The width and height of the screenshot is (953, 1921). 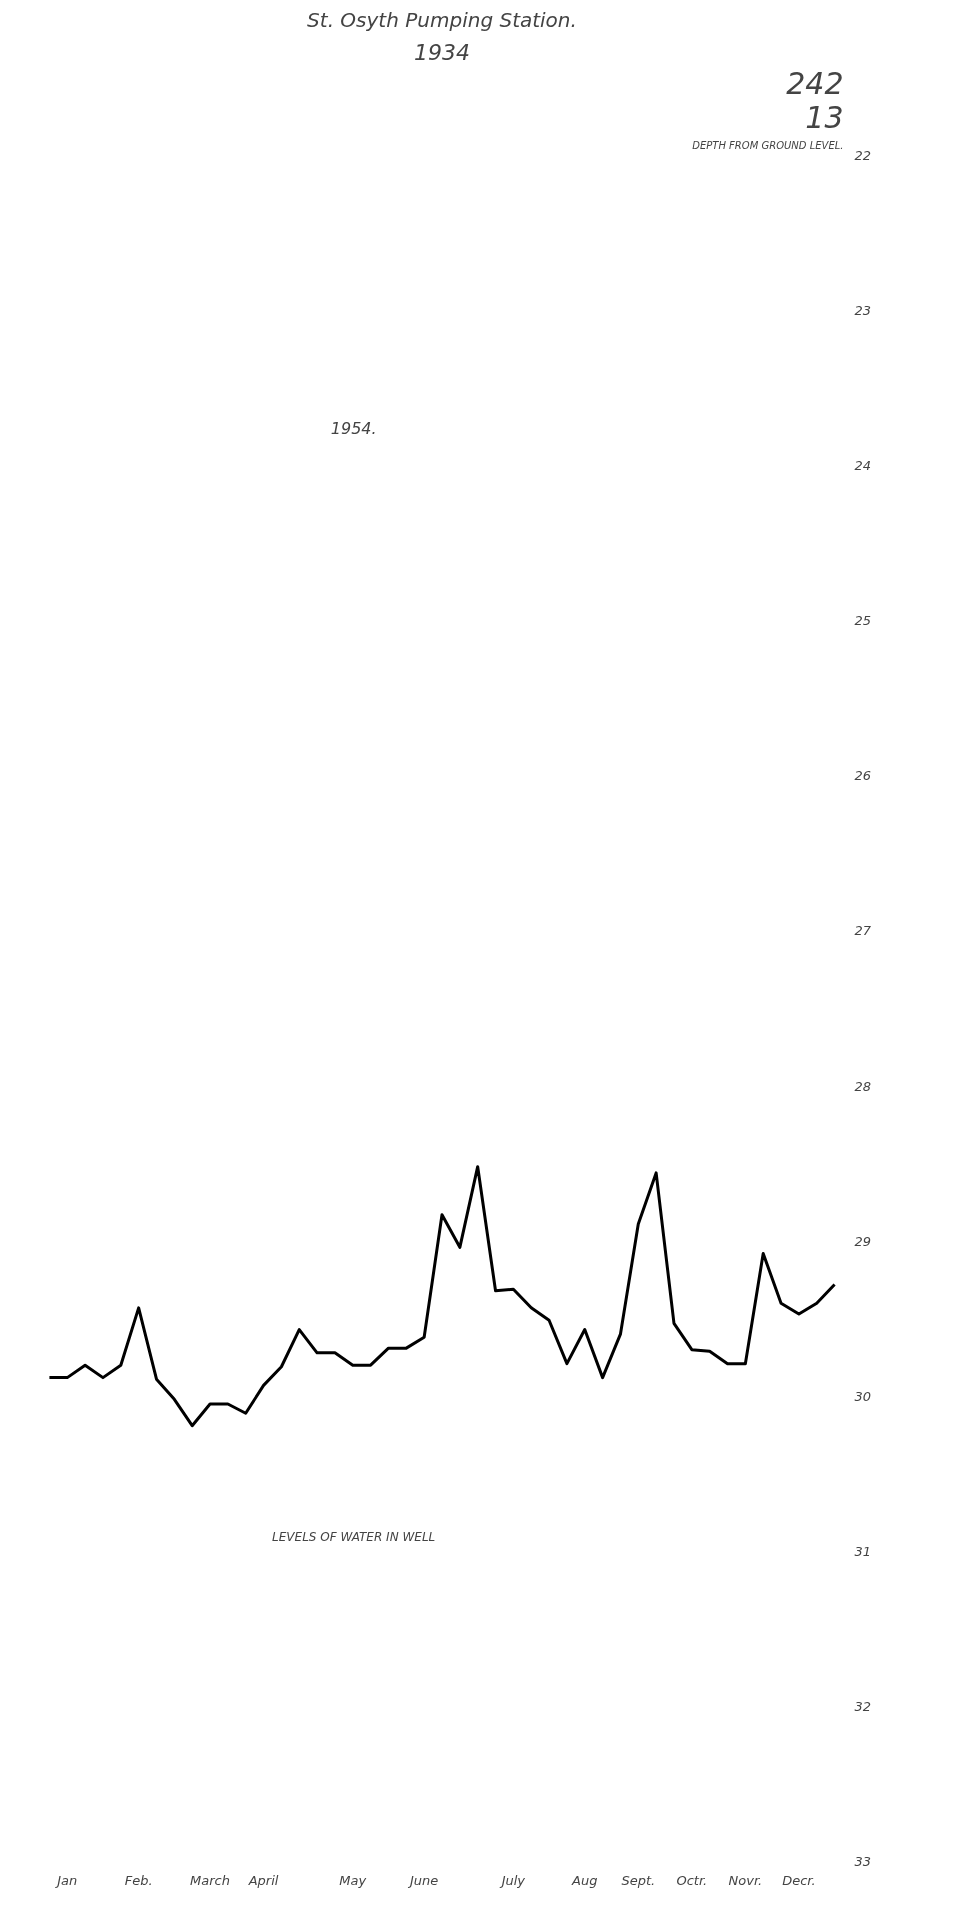 What do you see at coordinates (442, 1296) in the screenshot?
I see `line-series` at bounding box center [442, 1296].